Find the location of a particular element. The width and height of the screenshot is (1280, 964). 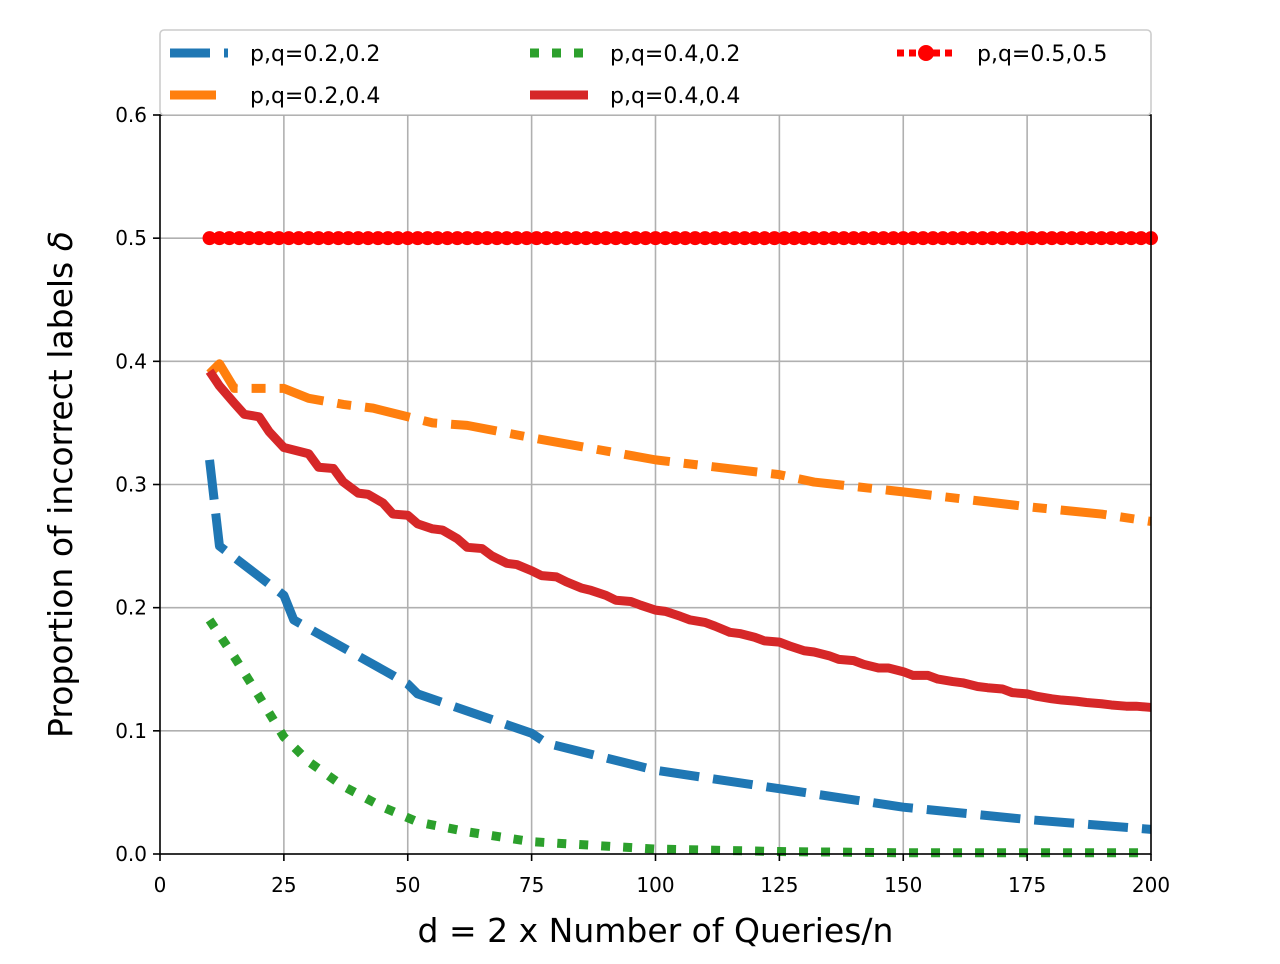

y-tick-label: 0.1 is located at coordinates (131, 731).